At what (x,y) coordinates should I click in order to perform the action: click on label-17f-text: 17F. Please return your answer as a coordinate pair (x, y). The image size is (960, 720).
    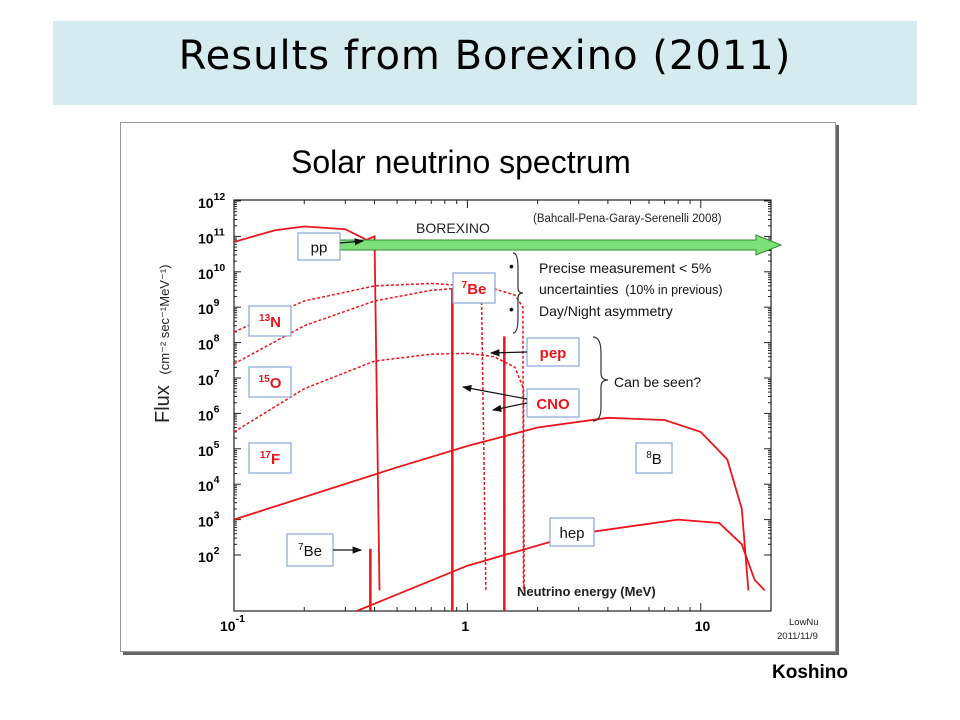
    Looking at the image, I should click on (270, 459).